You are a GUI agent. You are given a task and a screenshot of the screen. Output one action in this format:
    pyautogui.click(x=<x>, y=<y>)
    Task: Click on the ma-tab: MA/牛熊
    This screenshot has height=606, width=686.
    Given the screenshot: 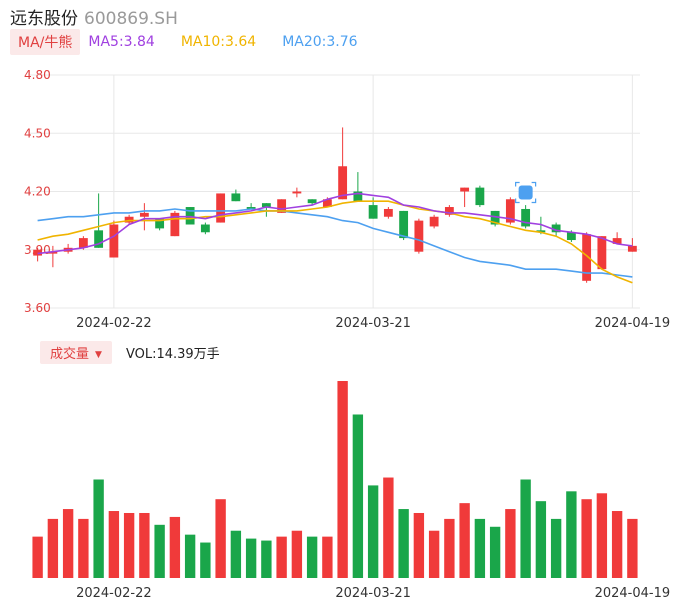 What is the action you would take?
    pyautogui.click(x=45, y=42)
    